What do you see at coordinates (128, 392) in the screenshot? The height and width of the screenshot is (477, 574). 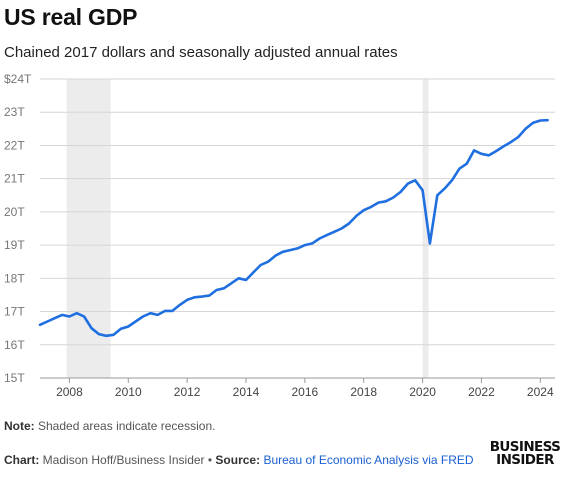 I see `x-tick-label: 2010` at bounding box center [128, 392].